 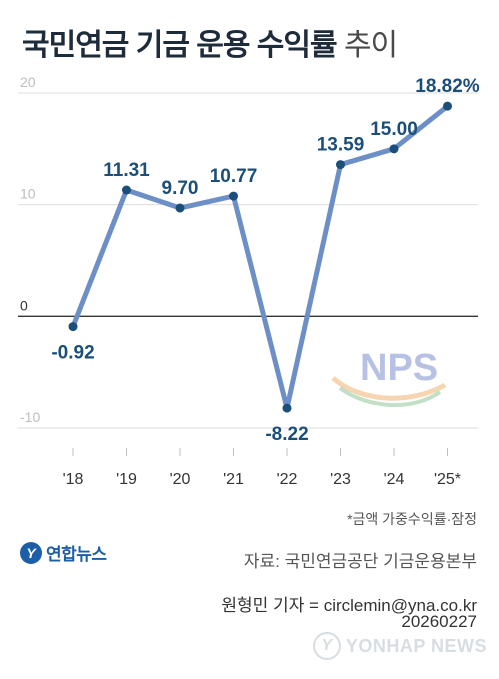 I want to click on data-label: -8.22, so click(x=286, y=434).